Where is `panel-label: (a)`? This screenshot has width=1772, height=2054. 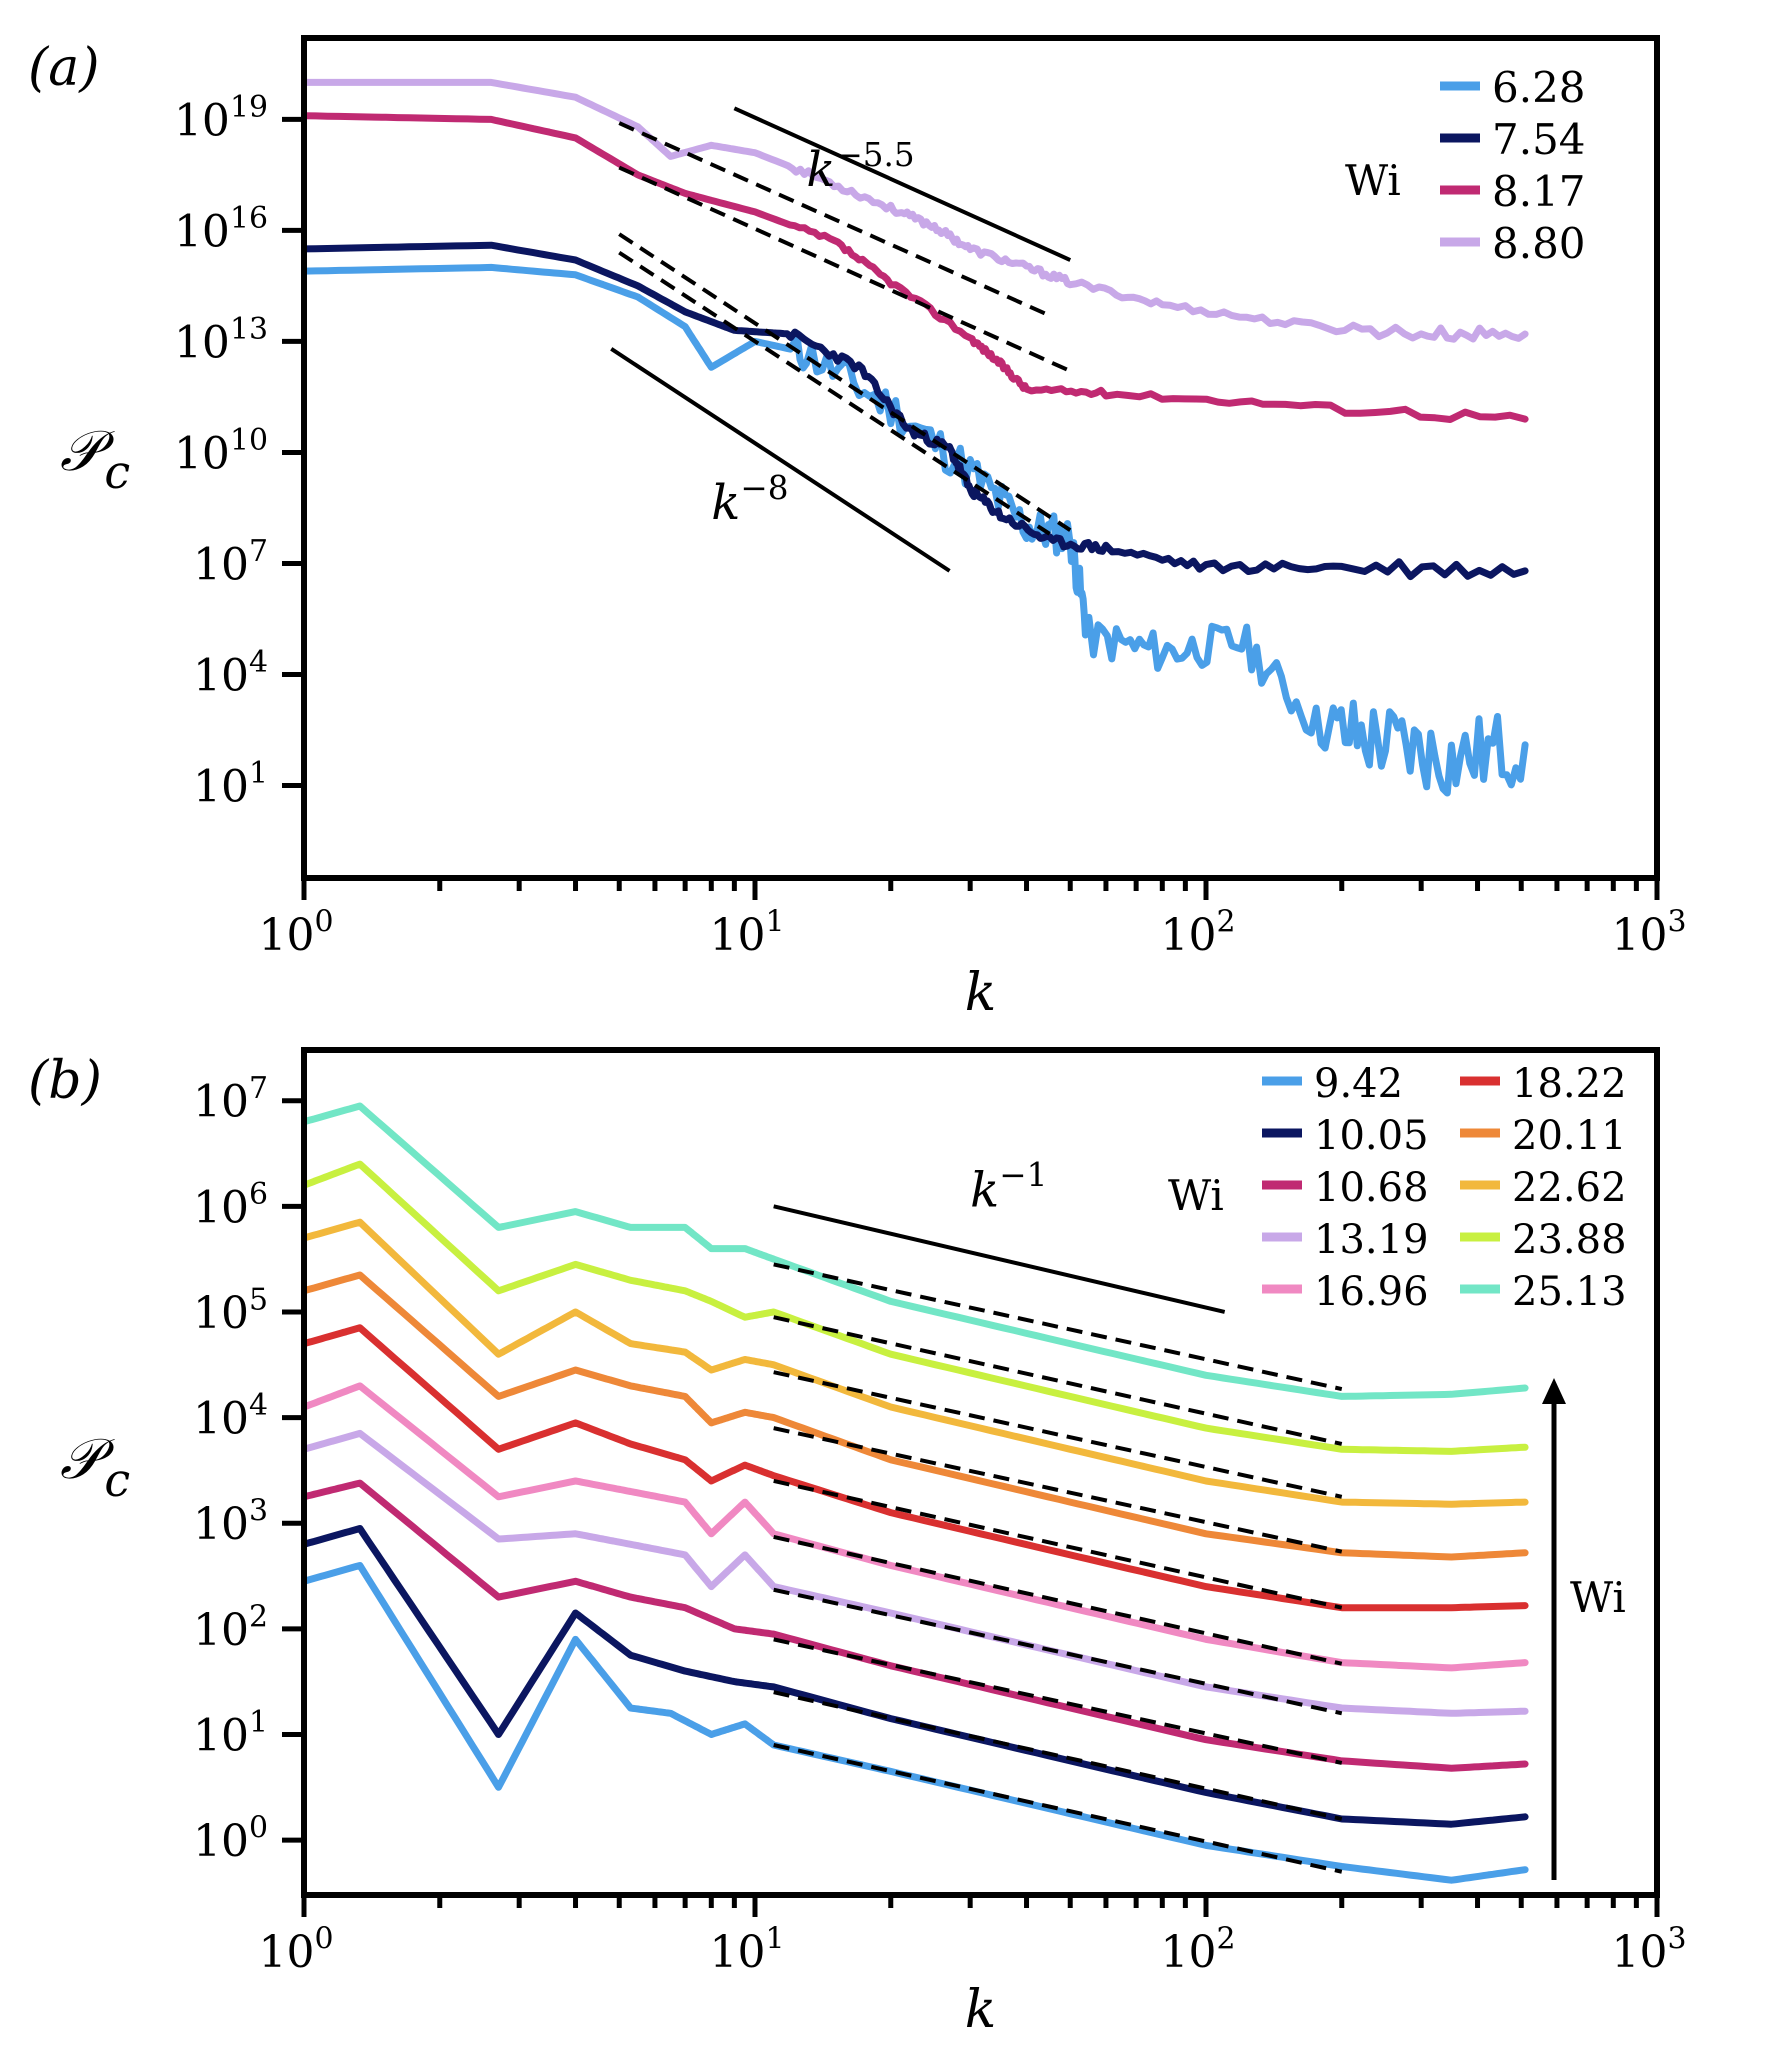
panel-label: (a) is located at coordinates (64, 68).